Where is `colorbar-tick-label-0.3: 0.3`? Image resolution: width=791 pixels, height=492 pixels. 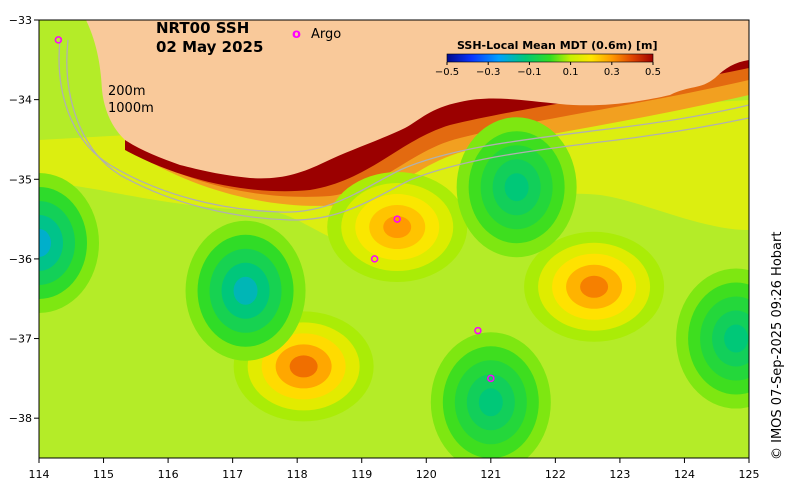 colorbar-tick-label-0.3: 0.3 is located at coordinates (612, 72).